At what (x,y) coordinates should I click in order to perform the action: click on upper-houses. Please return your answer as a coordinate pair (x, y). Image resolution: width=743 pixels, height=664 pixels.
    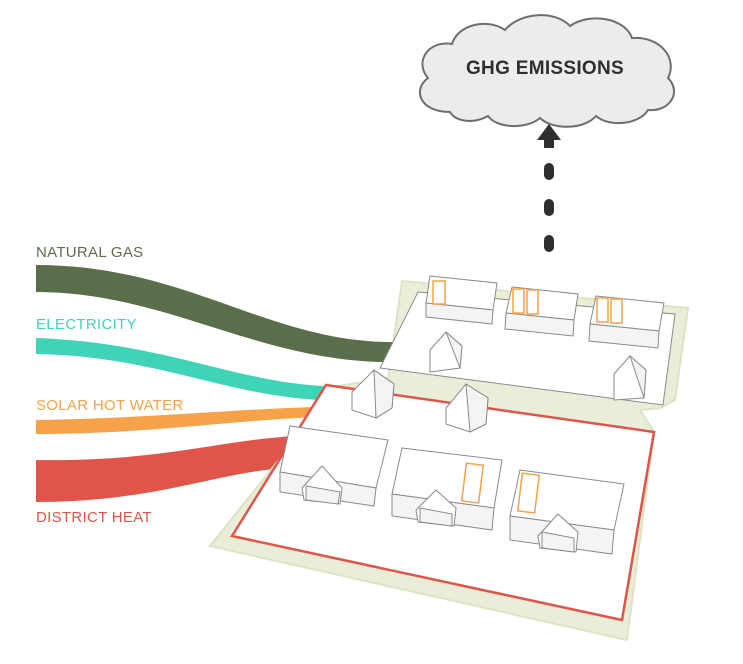
    Looking at the image, I should click on (545, 338).